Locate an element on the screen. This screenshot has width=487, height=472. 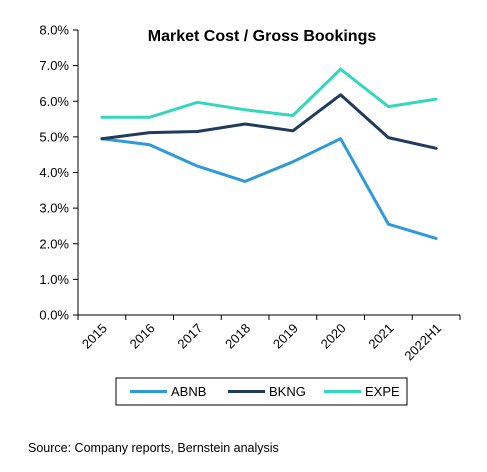
x-tick-label: 2018 is located at coordinates (237, 336).